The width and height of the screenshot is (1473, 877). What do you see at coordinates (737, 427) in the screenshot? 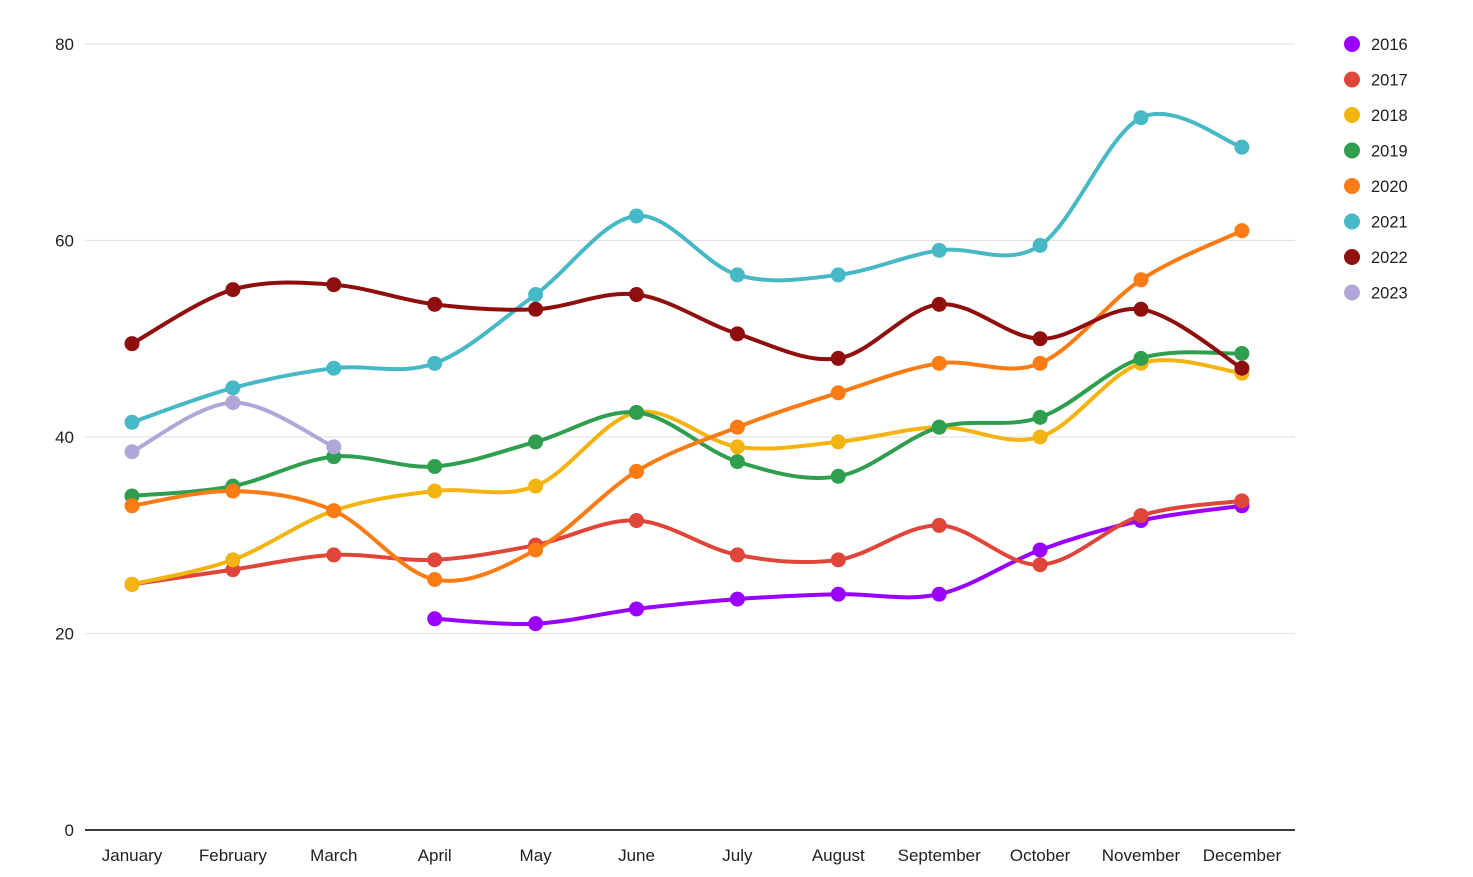
I see `data-point-2020-july` at bounding box center [737, 427].